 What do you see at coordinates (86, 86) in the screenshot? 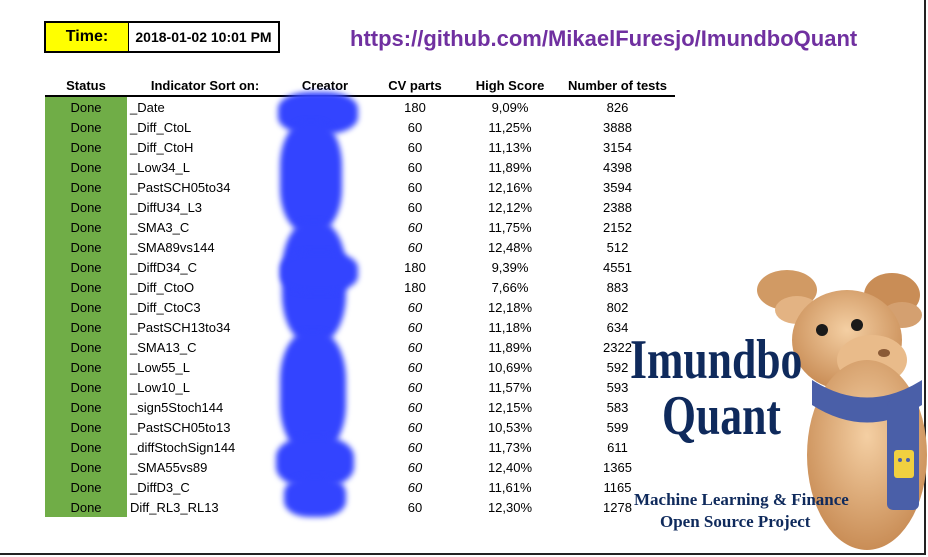
I see `header-status: Status` at bounding box center [86, 86].